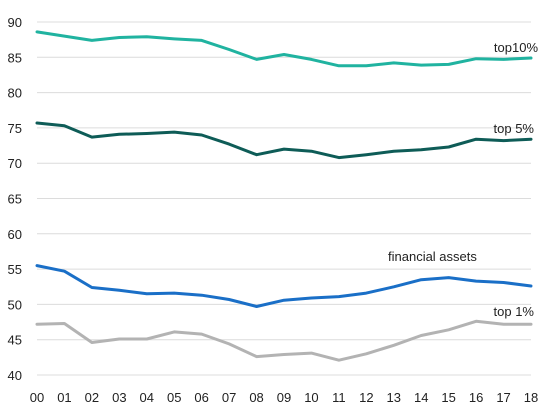  I want to click on x-tick-label-02: 02, so click(92, 397).